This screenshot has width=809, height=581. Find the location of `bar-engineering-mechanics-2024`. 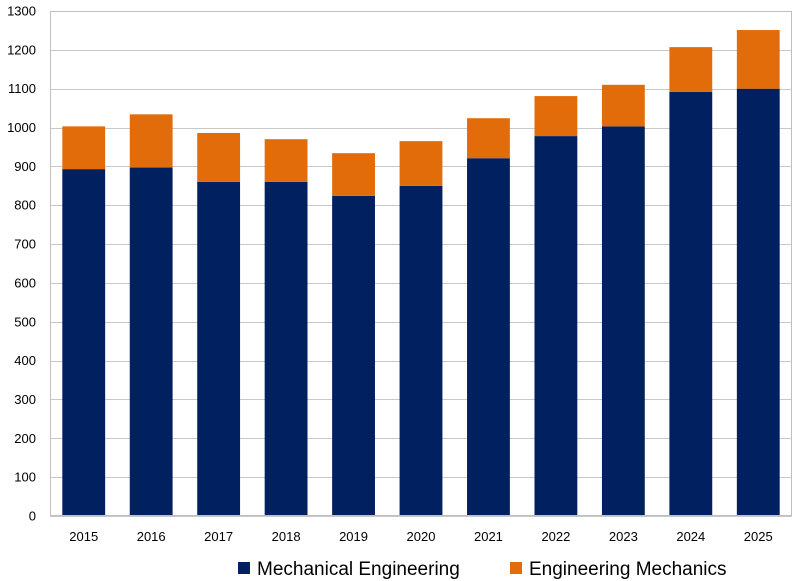

bar-engineering-mechanics-2024 is located at coordinates (691, 69).